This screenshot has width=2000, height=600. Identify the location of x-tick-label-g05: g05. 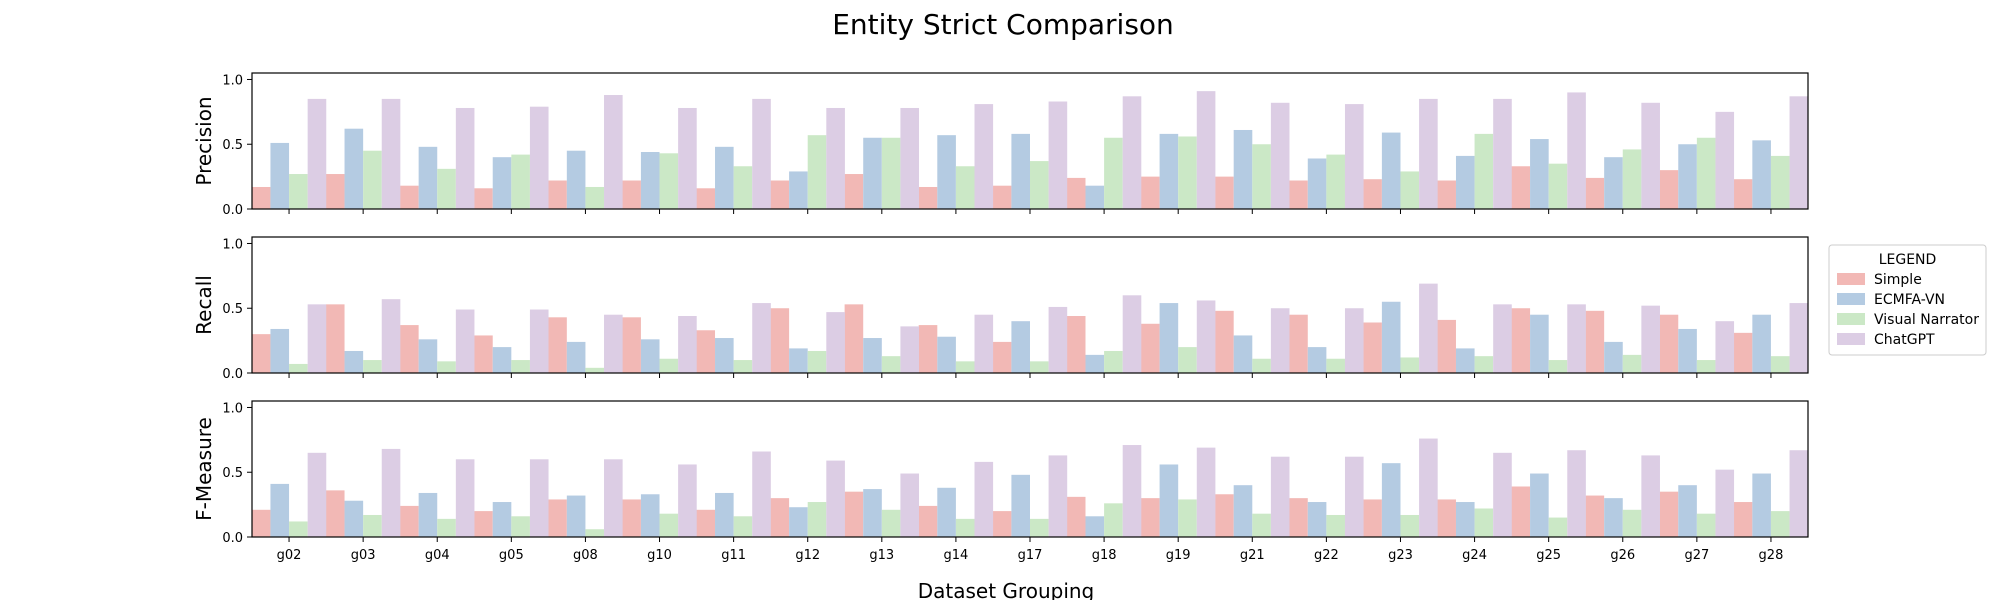
(511, 555).